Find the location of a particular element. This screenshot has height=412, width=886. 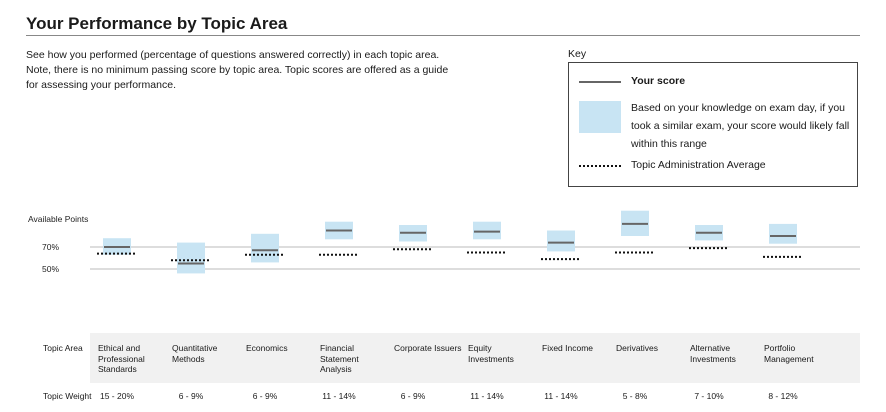

y-axis-label-50: 50% is located at coordinates (50, 269).